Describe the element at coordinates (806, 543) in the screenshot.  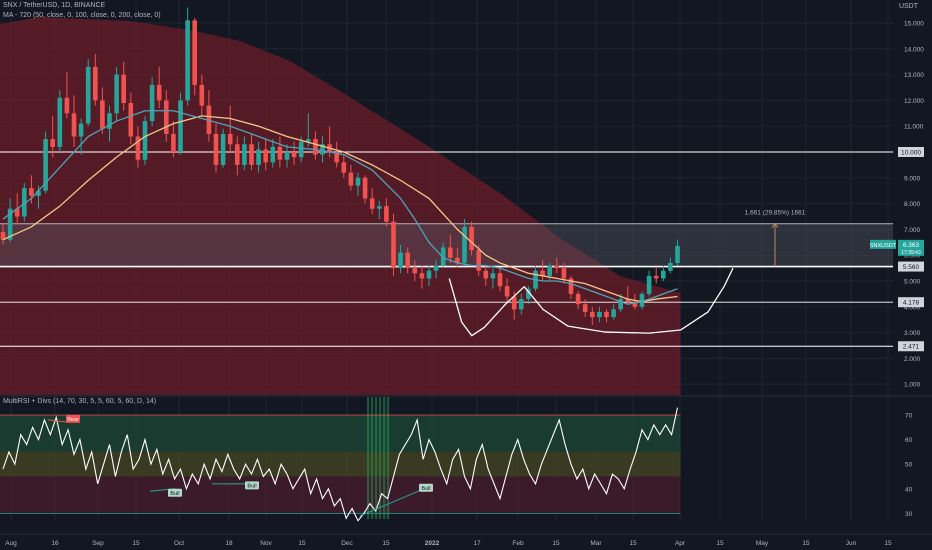
I see `time-tick-label-19: 15` at that location.